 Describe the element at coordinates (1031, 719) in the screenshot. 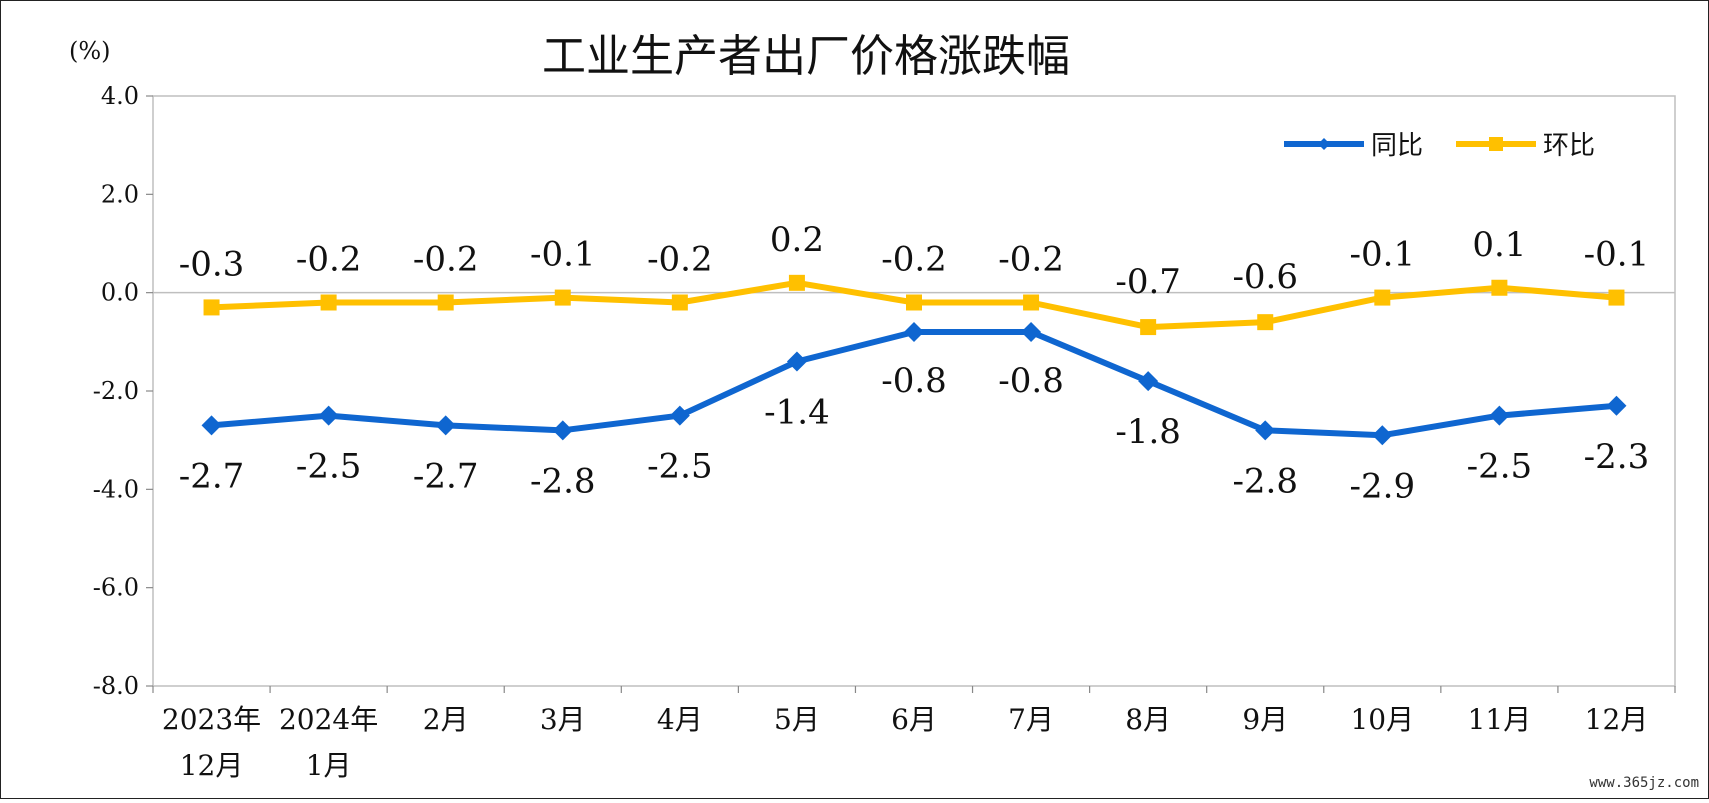

I see `x-tick-label: 7月` at that location.